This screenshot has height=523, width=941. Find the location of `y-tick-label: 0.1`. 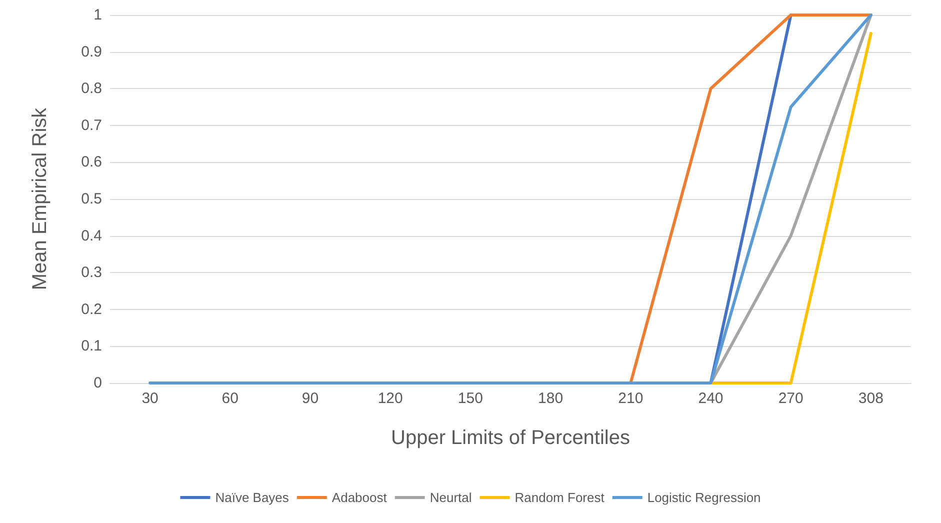

y-tick-label: 0.1 is located at coordinates (91, 346).